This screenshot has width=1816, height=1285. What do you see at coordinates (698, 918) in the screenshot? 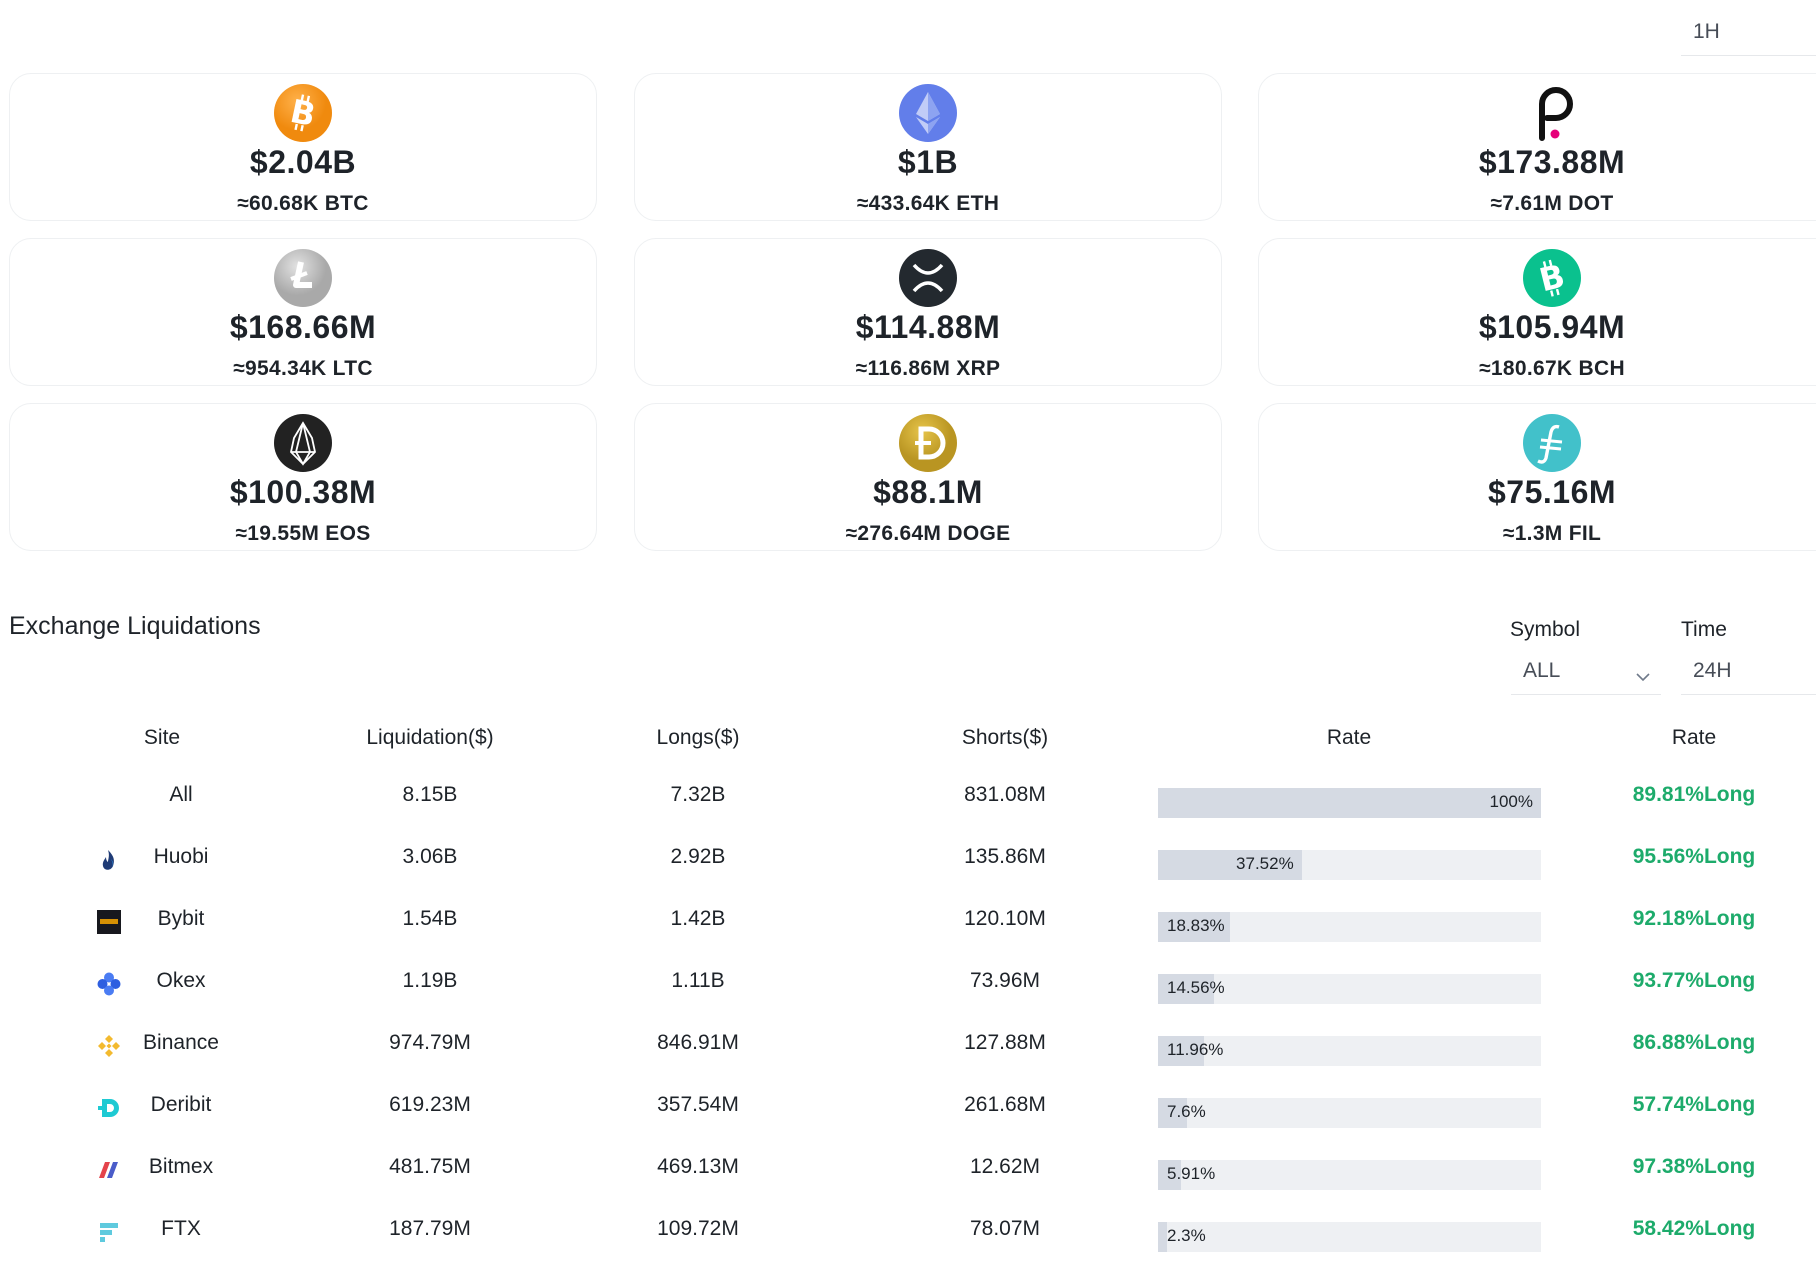
I see `longs-value: 1.42B` at bounding box center [698, 918].